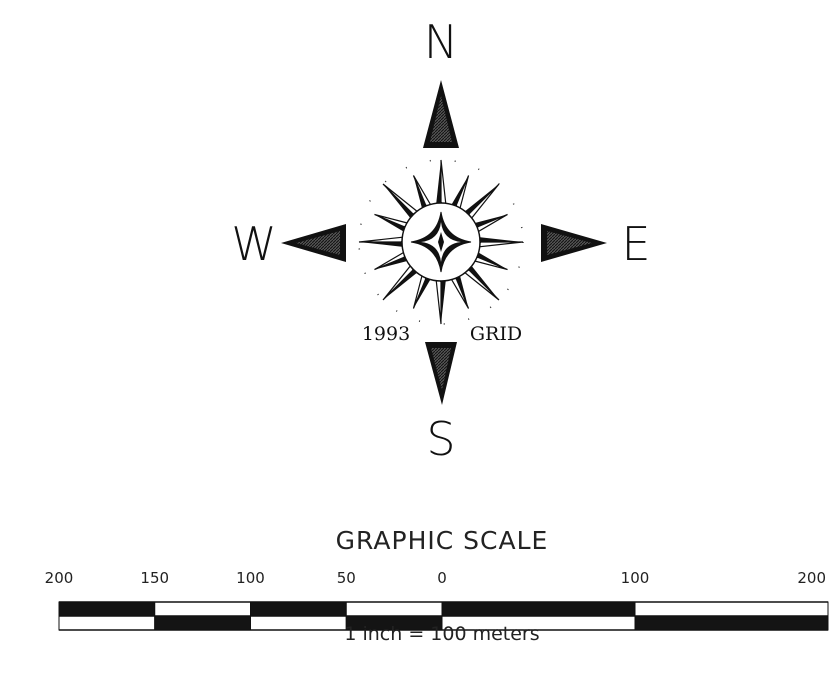  What do you see at coordinates (442, 578) in the screenshot?
I see `scale-tick-label: 0` at bounding box center [442, 578].